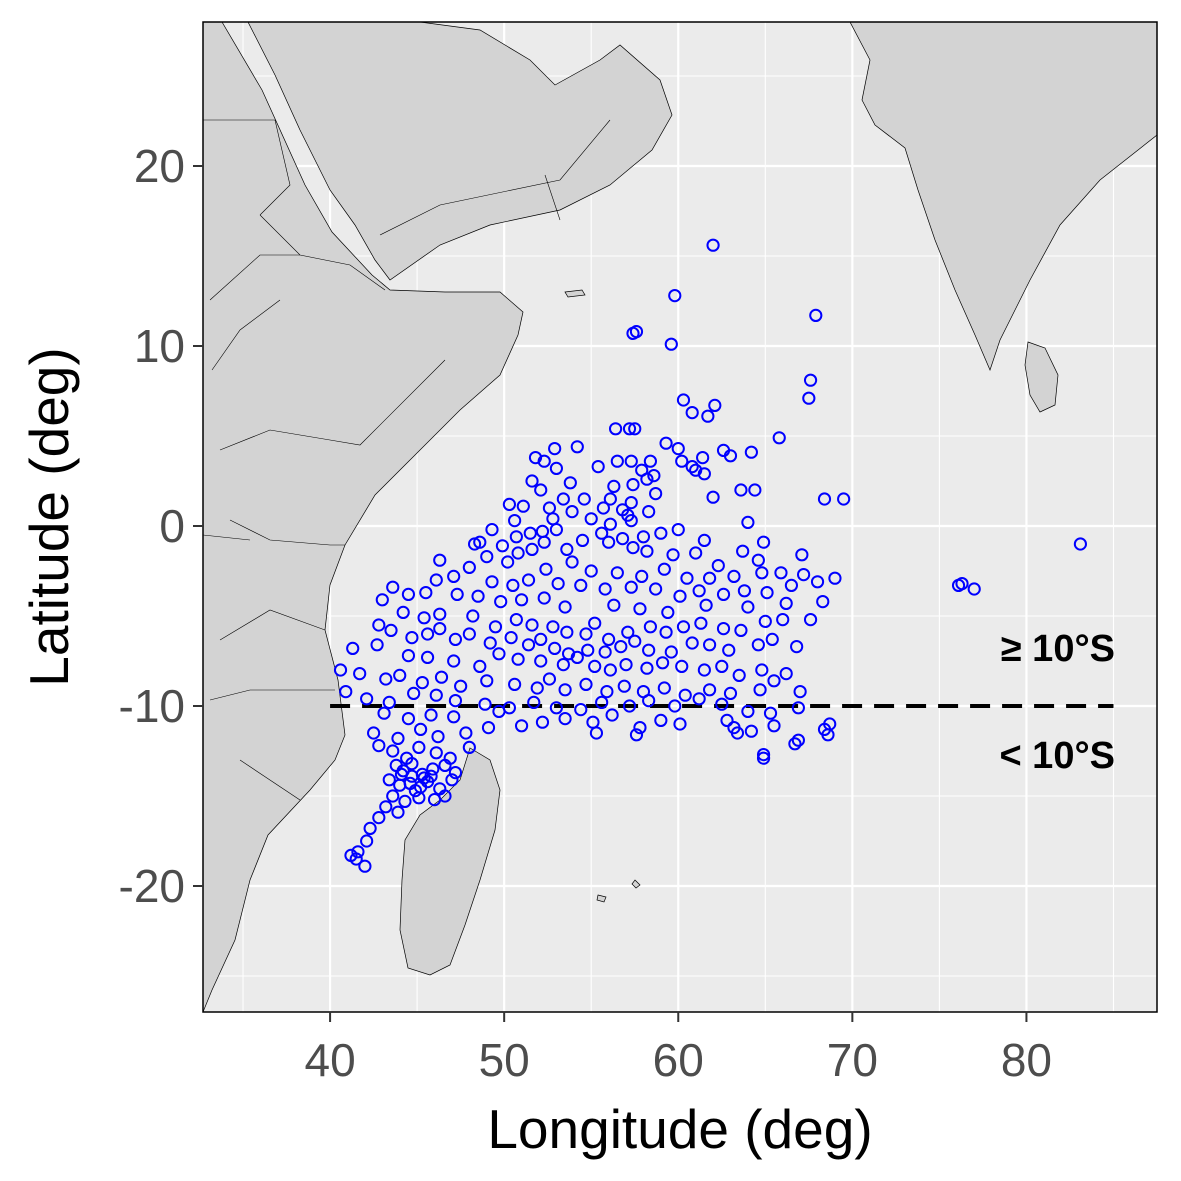  I want to click on y-tick-label: 0, so click(172, 526).